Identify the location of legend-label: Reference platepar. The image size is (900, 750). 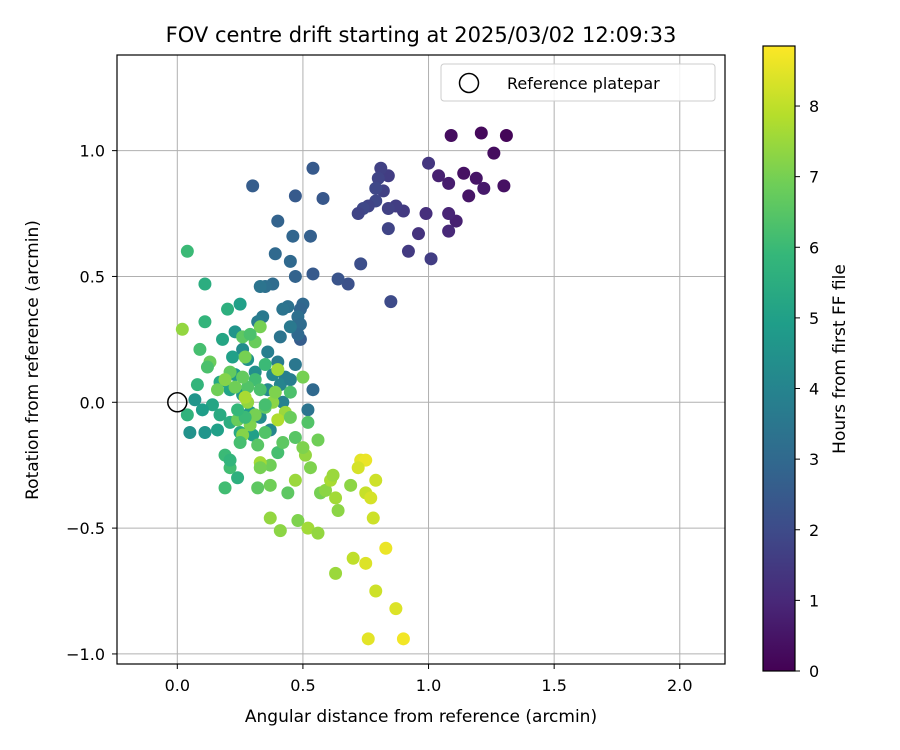
(583, 83).